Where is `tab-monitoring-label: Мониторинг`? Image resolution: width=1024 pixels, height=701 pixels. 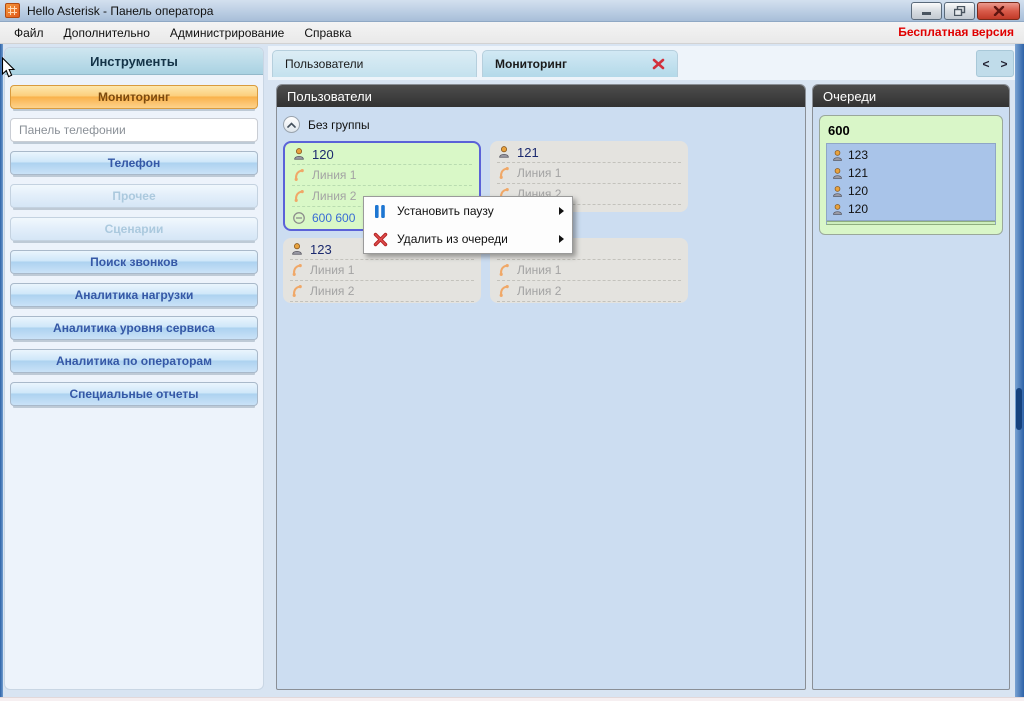
tab-monitoring-label: Мониторинг is located at coordinates (531, 64).